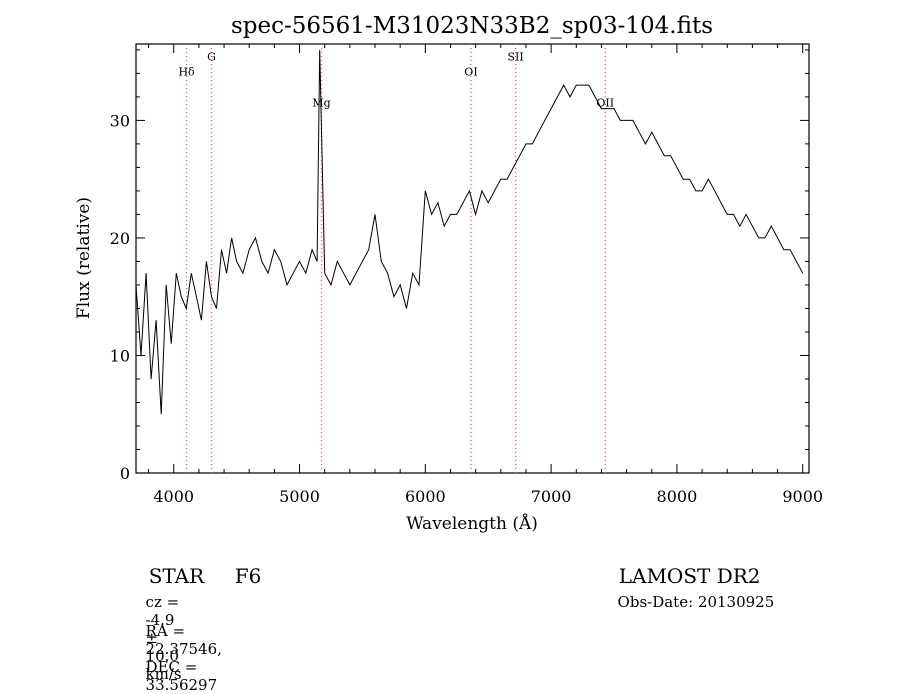 Image resolution: width=900 pixels, height=694 pixels. What do you see at coordinates (299, 496) in the screenshot?
I see `x-tick-label: 5000` at bounding box center [299, 496].